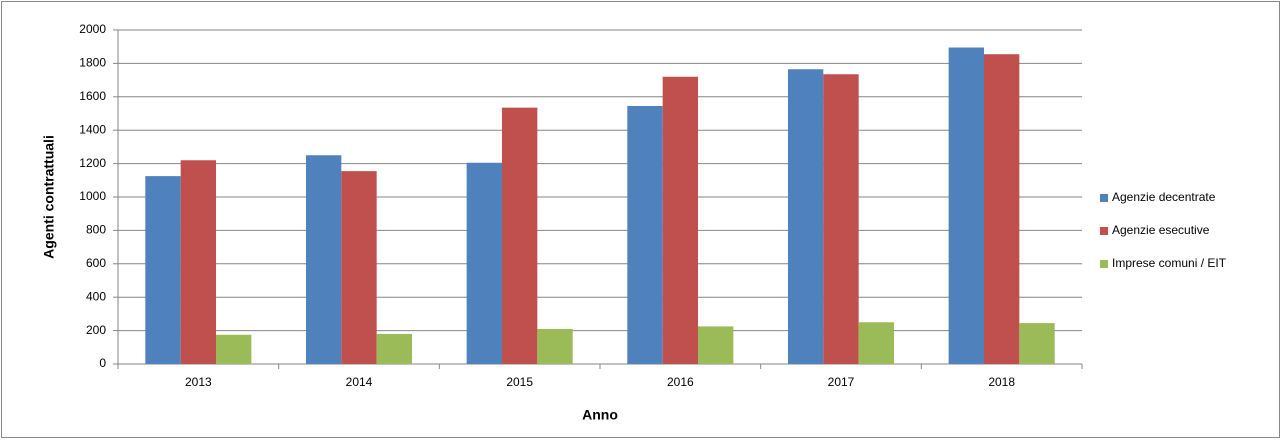 The width and height of the screenshot is (1282, 440). I want to click on x-tick-label: 2014, so click(359, 382).